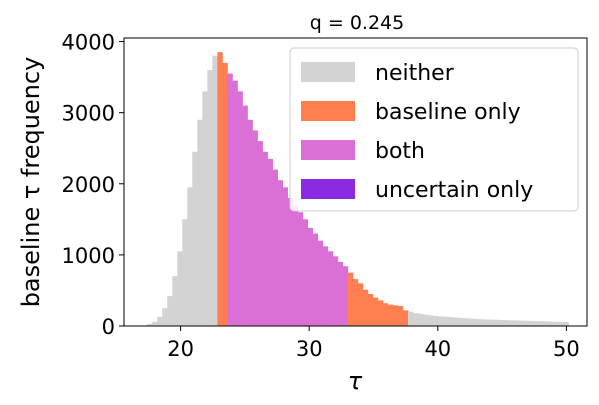 This screenshot has width=599, height=405. Describe the element at coordinates (88, 185) in the screenshot. I see `y-tick-label: 2000` at that location.